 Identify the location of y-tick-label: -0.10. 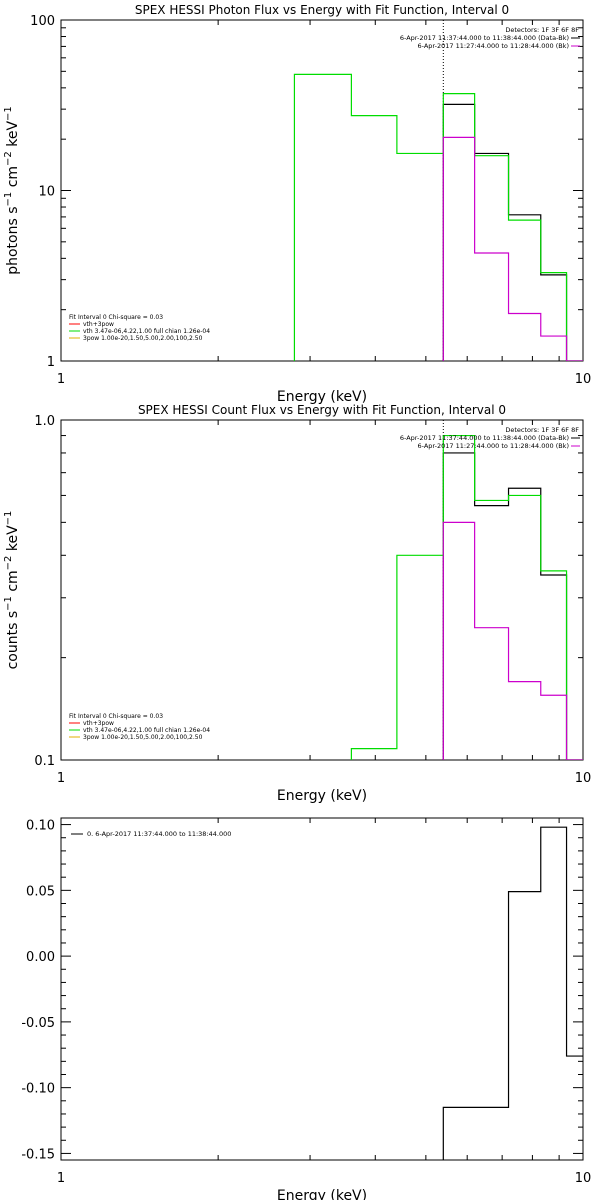
(38, 1089).